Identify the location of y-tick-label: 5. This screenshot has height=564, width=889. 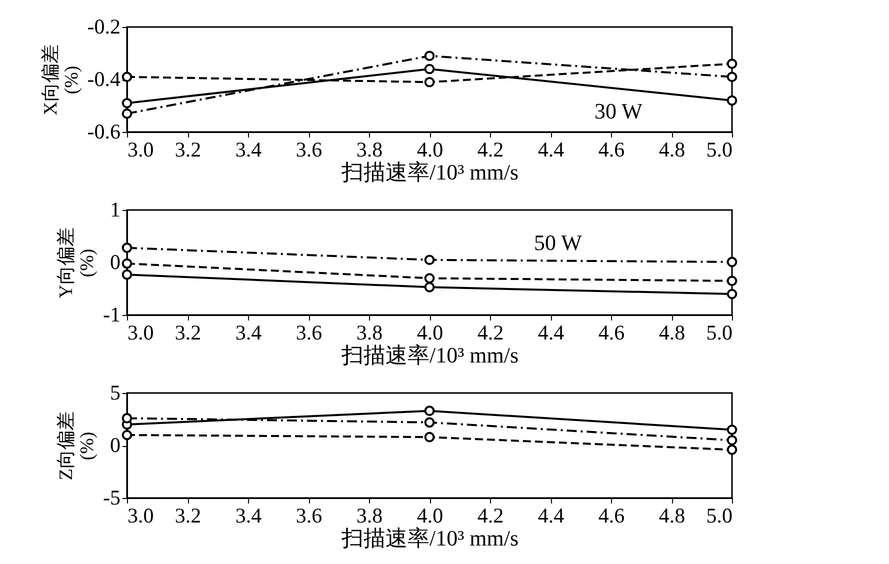
(115, 392).